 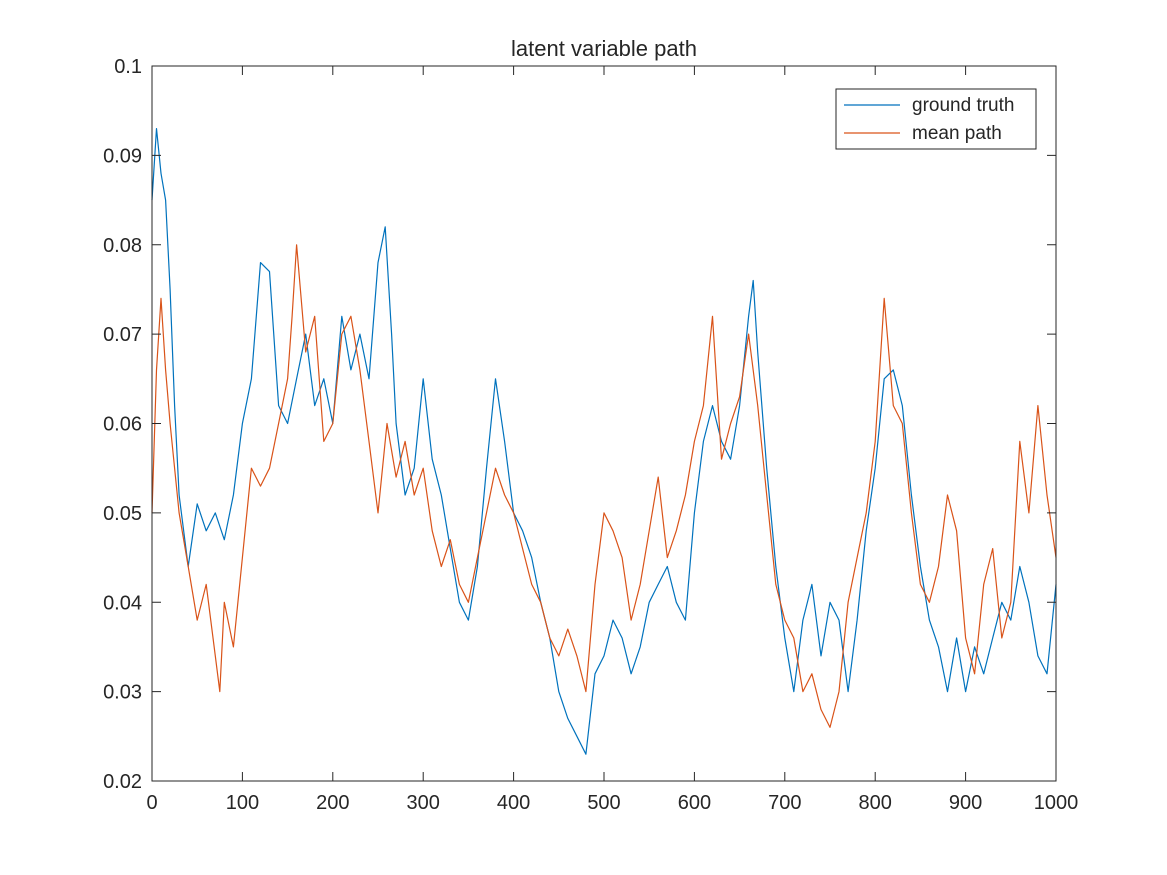 What do you see at coordinates (128, 67) in the screenshot?
I see `y-tick-label: 0.1` at bounding box center [128, 67].